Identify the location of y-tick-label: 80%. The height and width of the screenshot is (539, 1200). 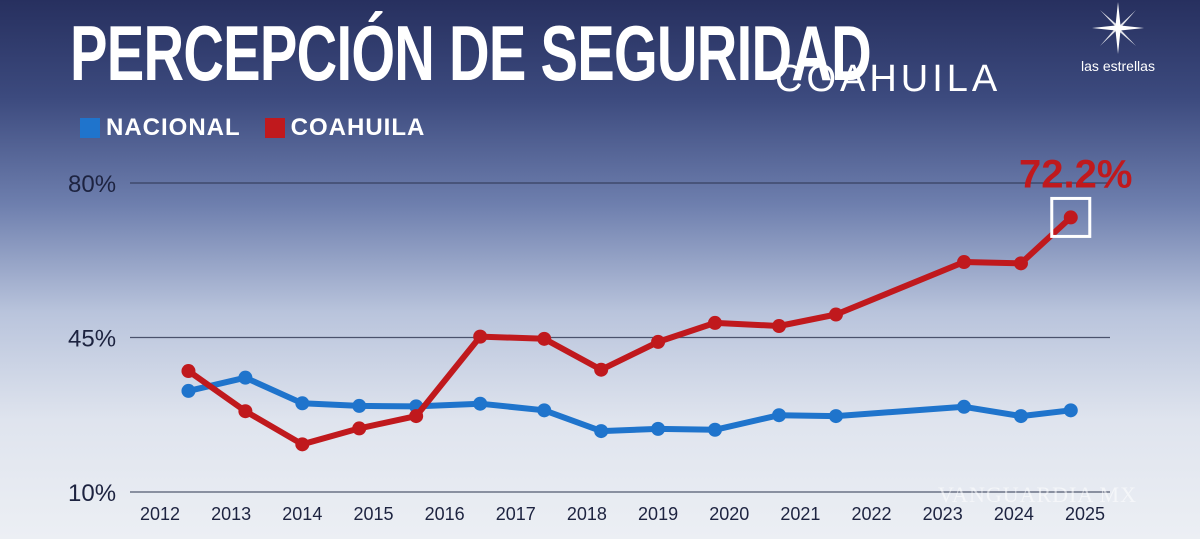
(92, 184).